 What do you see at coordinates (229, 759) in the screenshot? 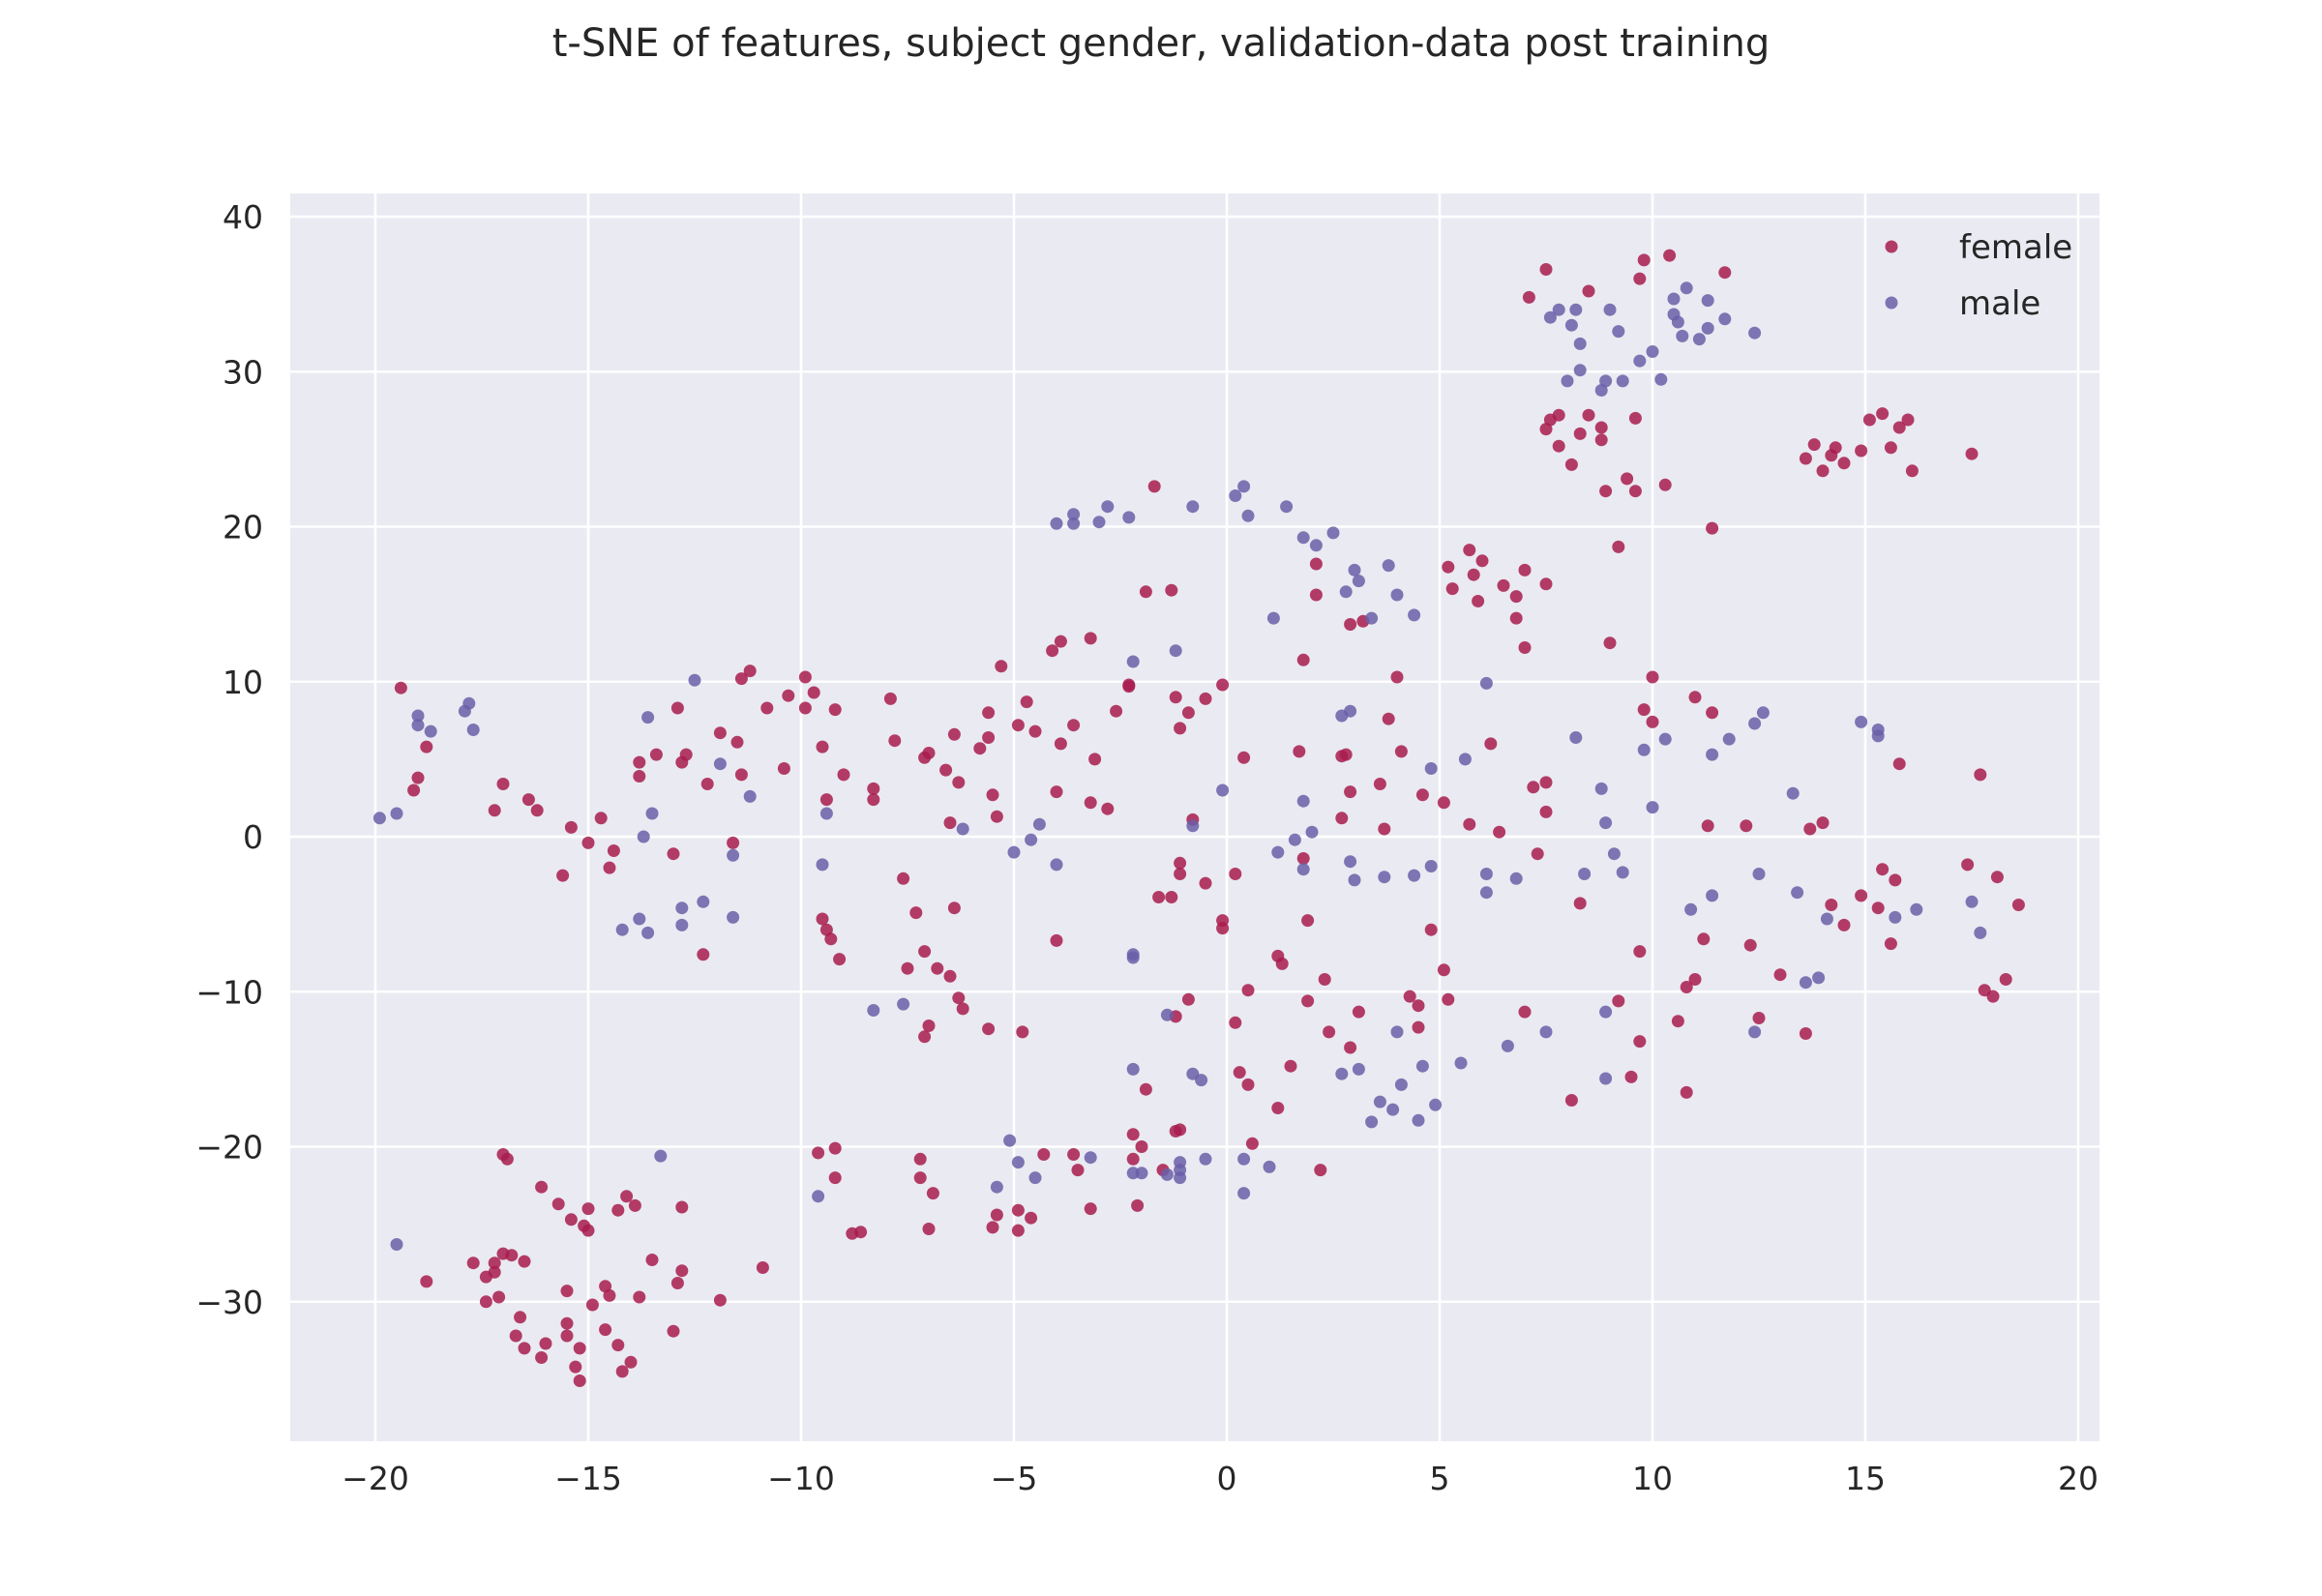
I see `y-axis-ticks: −30 −20 −10 0 10 20 30 40` at bounding box center [229, 759].